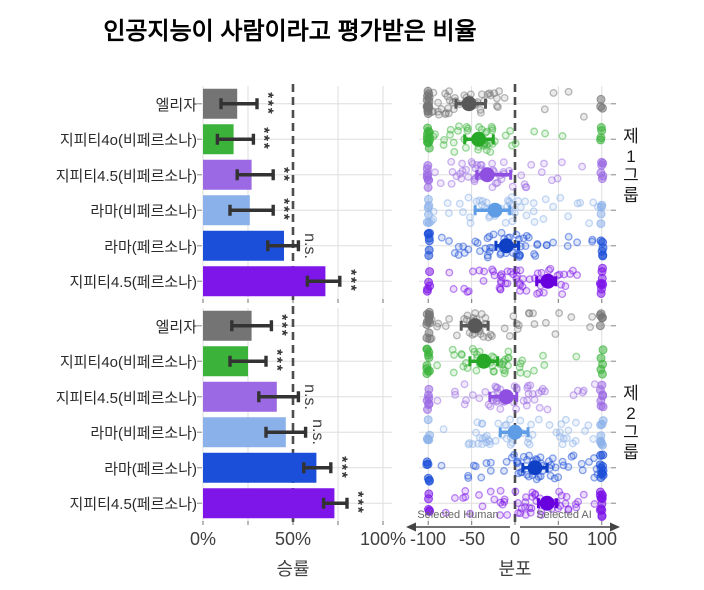 Image resolution: width=704 pixels, height=590 pixels. Describe the element at coordinates (515, 569) in the screenshot. I see `axis-title-distribution: 분포` at that location.